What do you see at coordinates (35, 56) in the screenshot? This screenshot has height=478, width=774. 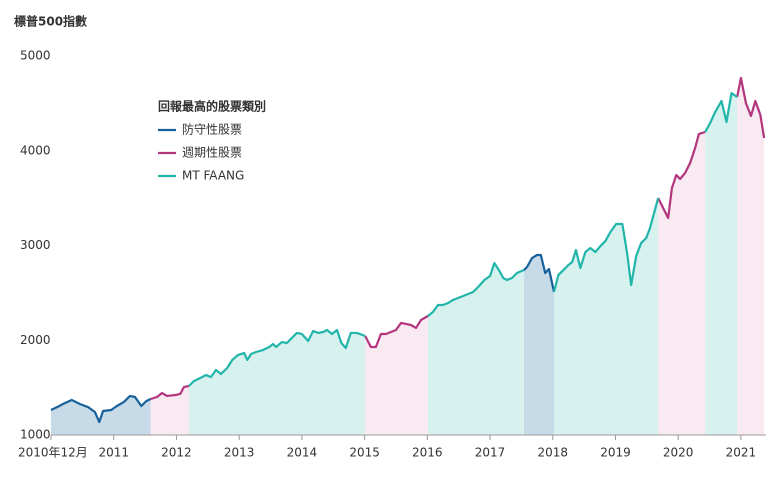 I see `y-tick-label: 5000` at bounding box center [35, 56].